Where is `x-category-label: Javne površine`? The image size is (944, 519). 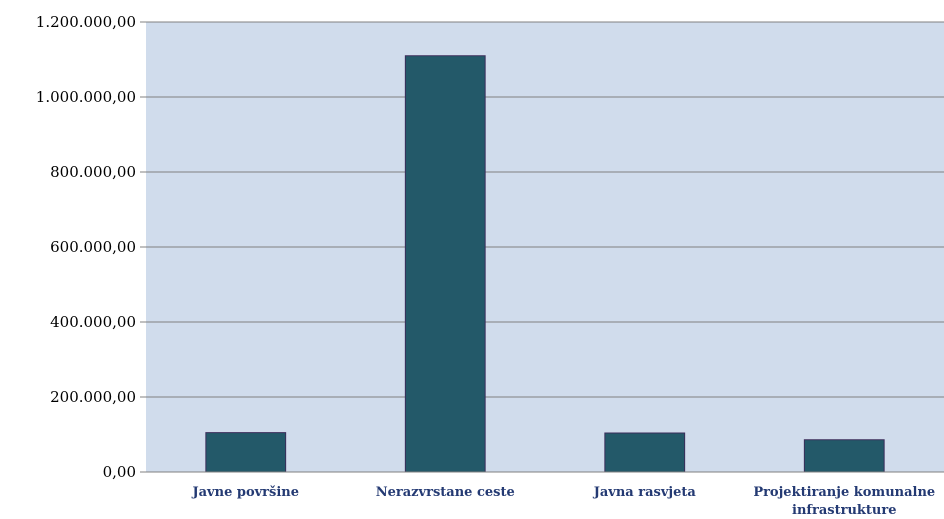
x-category-label: Javne površine is located at coordinates (245, 492).